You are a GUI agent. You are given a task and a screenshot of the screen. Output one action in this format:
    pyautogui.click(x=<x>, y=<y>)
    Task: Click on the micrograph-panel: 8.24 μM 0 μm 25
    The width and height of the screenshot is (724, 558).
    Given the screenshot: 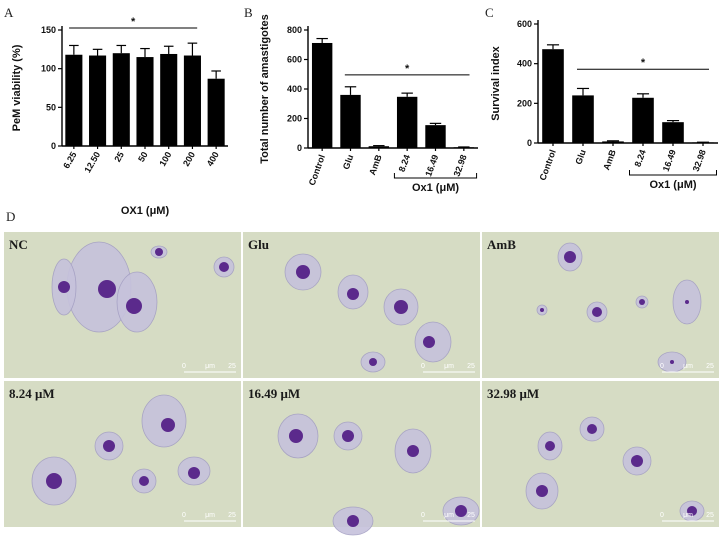 What is the action you would take?
    pyautogui.click(x=122, y=454)
    